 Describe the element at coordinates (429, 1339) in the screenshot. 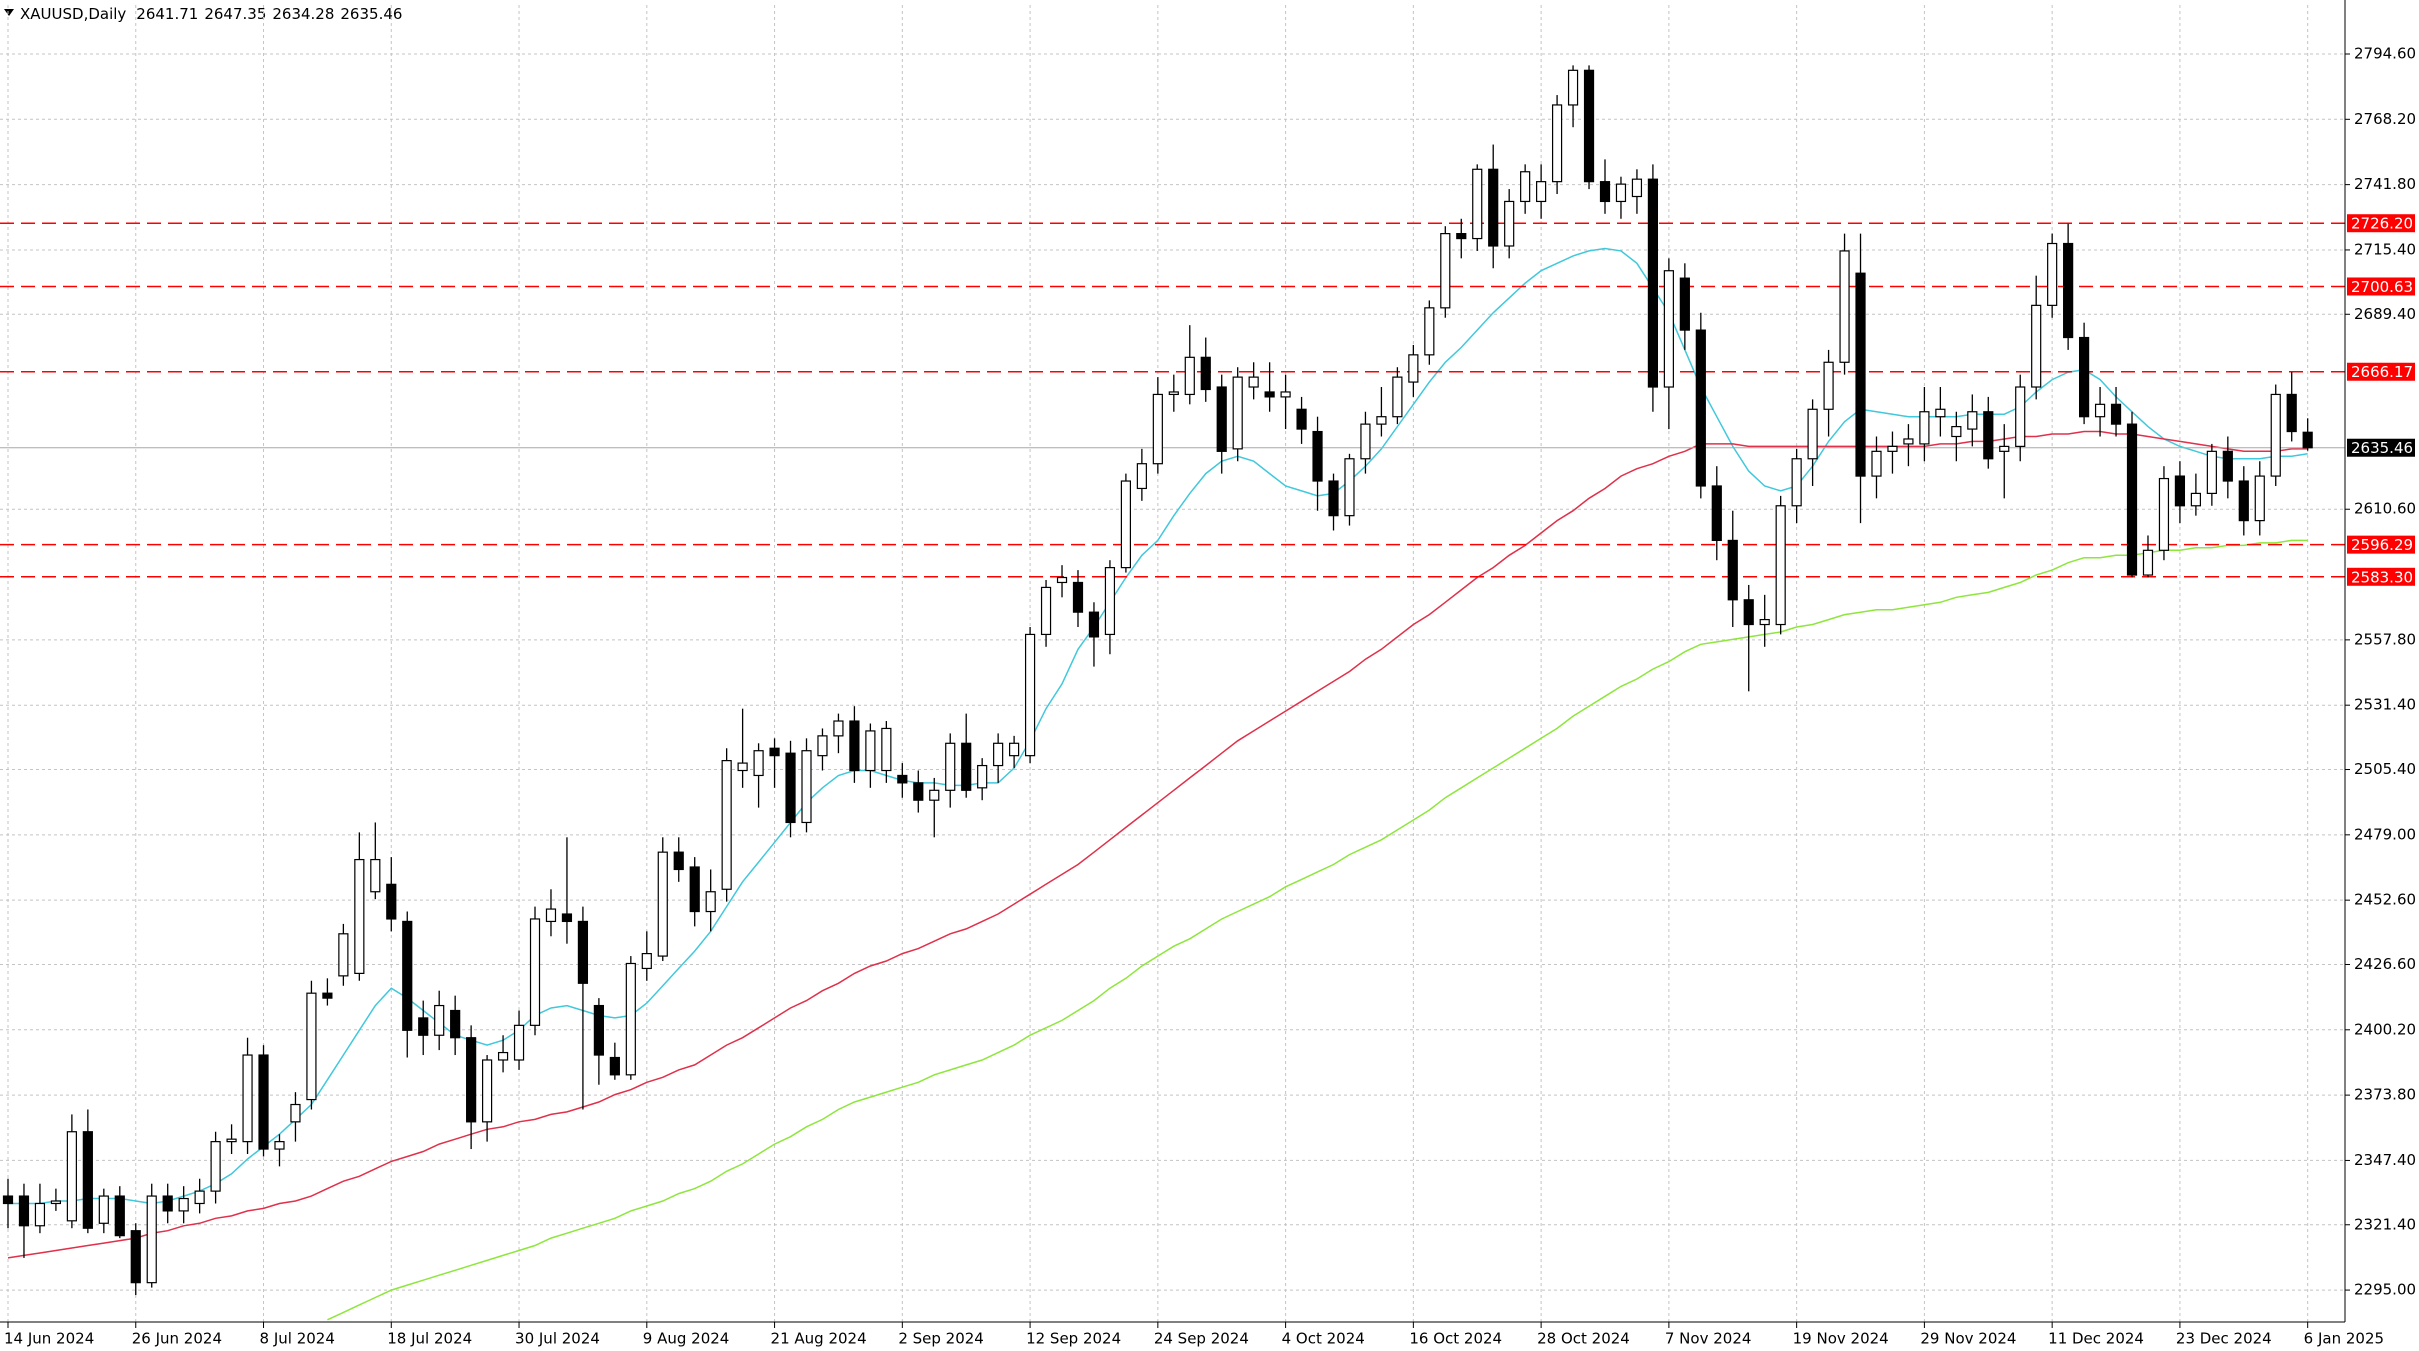

I see `x-tick-label: 18 Jul 2024` at that location.